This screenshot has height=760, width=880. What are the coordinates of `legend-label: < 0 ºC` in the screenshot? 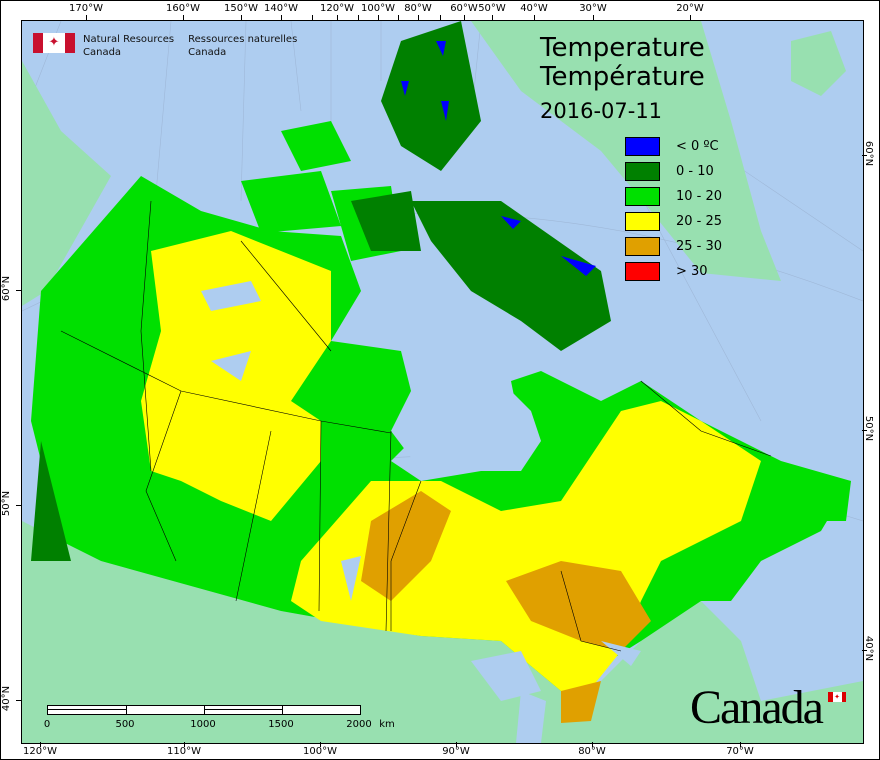 It's located at (697, 146).